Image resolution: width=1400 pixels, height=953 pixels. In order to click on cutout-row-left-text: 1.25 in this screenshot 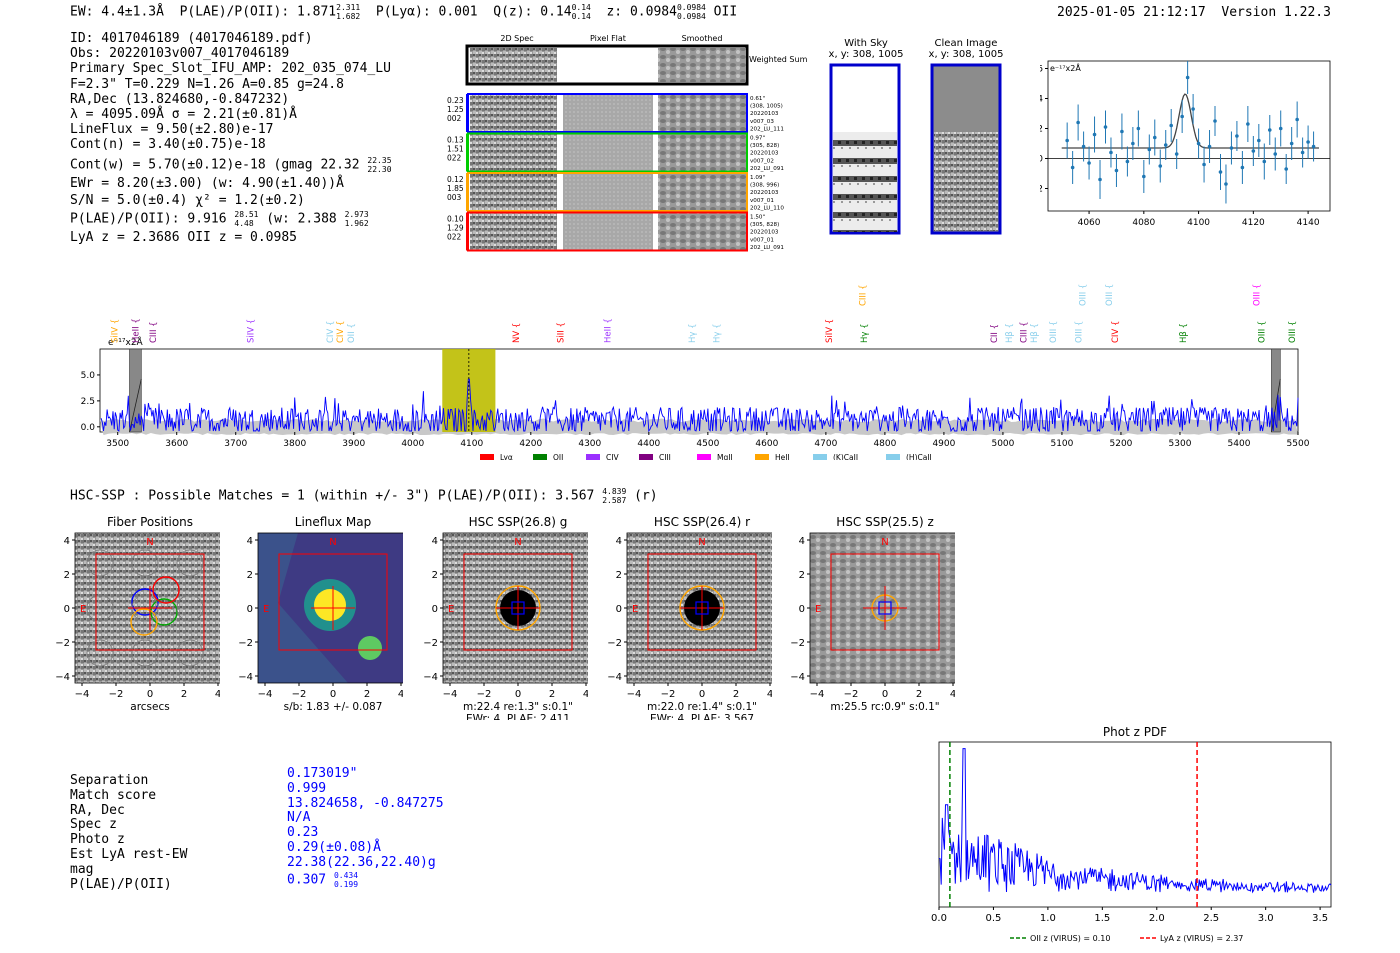, I will do `click(455, 109)`.